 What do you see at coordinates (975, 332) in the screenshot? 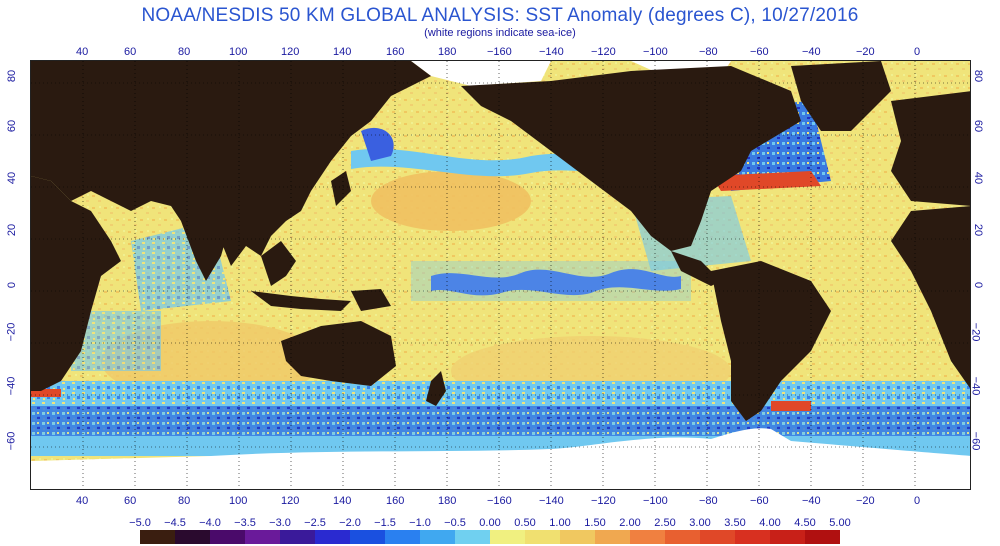
I see `lat-label-right: −20` at bounding box center [975, 332].